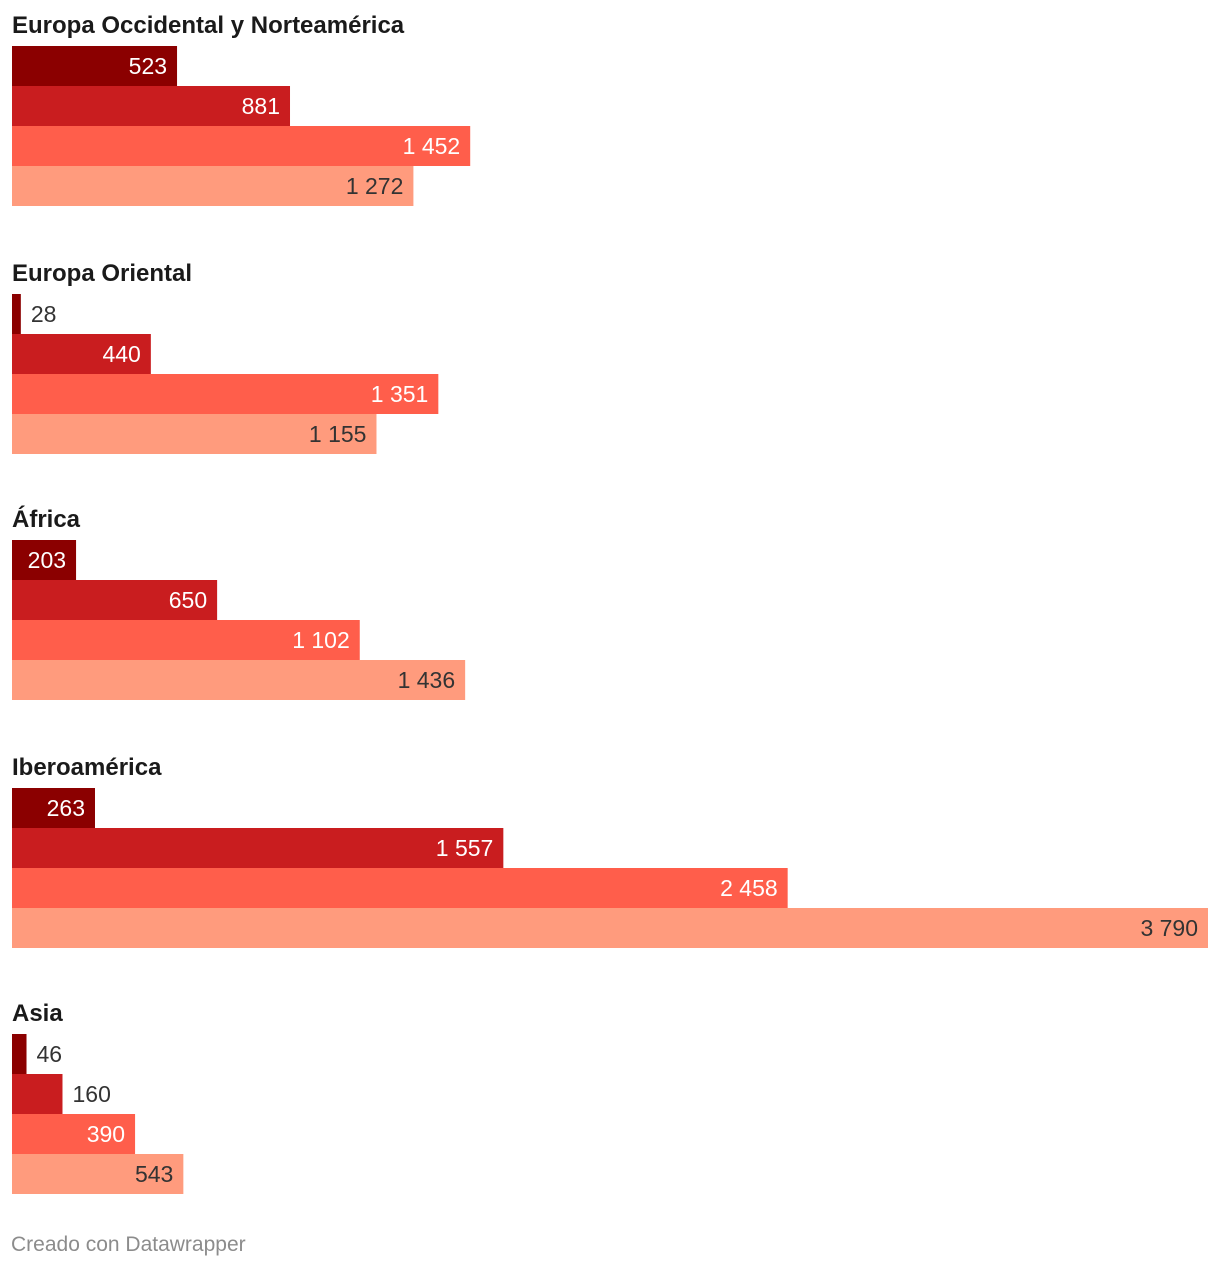 This screenshot has width=1220, height=1270. Describe the element at coordinates (749, 888) in the screenshot. I see `bar-value-label: 2 458` at that location.